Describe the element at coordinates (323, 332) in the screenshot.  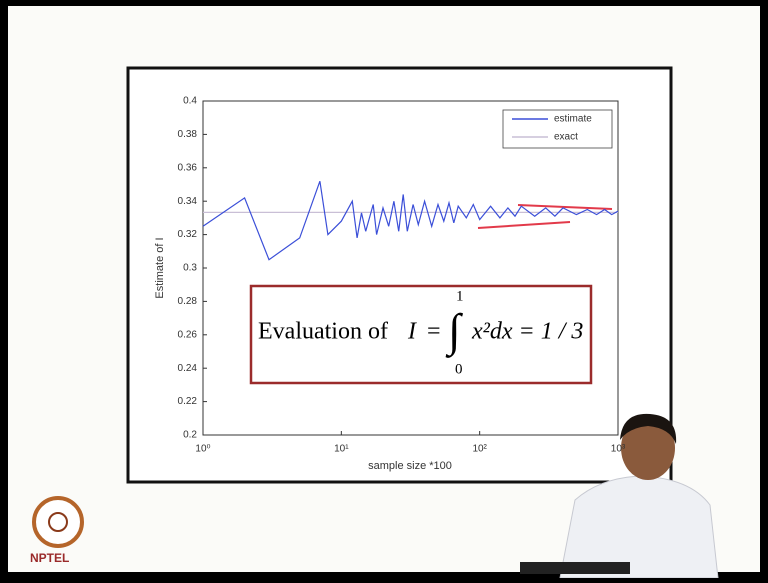
I see `annotation-text: Evaluation of` at that location.